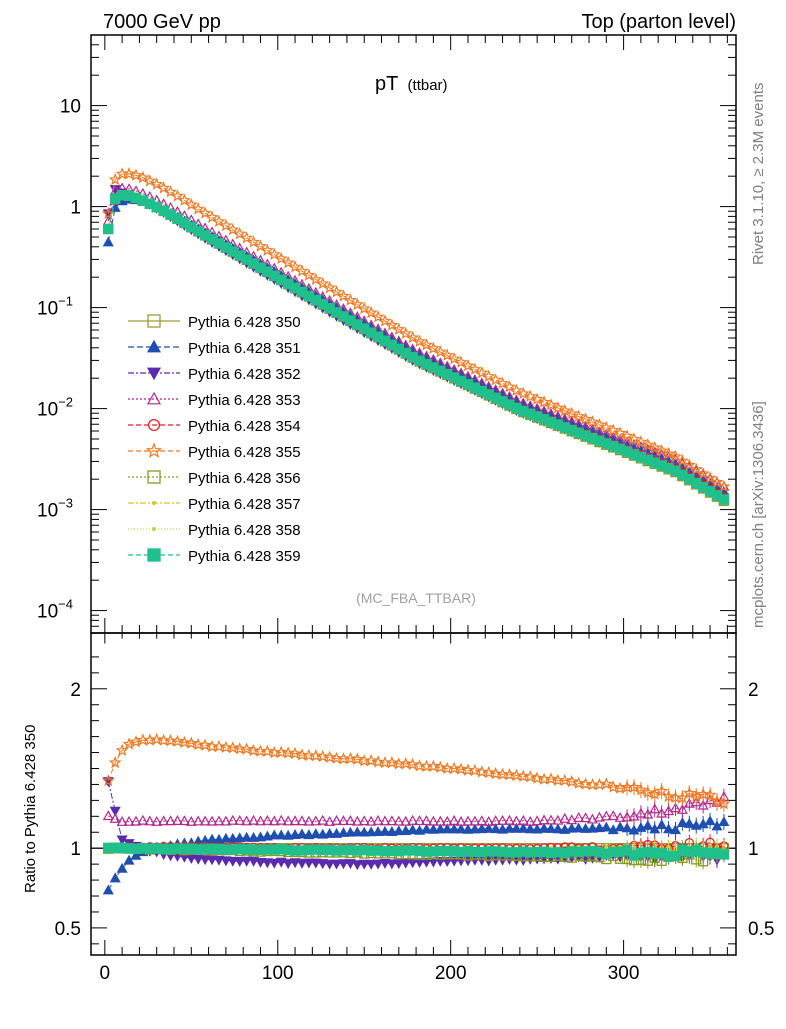 This screenshot has height=1029, width=786. What do you see at coordinates (244, 556) in the screenshot?
I see `legend-label: Pythia 6.428 359` at bounding box center [244, 556].